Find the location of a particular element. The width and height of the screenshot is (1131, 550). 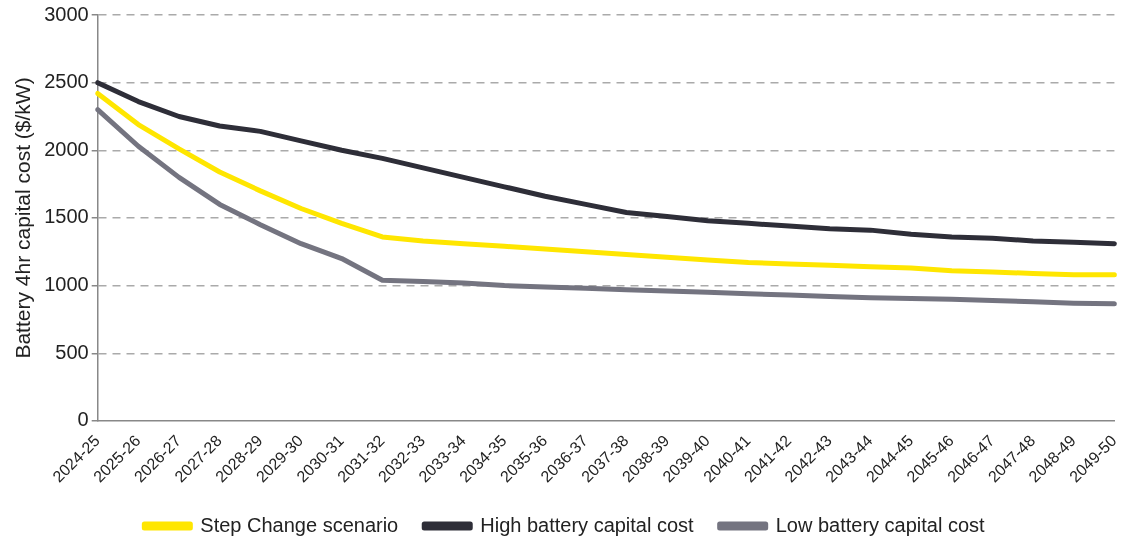

y-tick-label: 2000 is located at coordinates (66, 148).